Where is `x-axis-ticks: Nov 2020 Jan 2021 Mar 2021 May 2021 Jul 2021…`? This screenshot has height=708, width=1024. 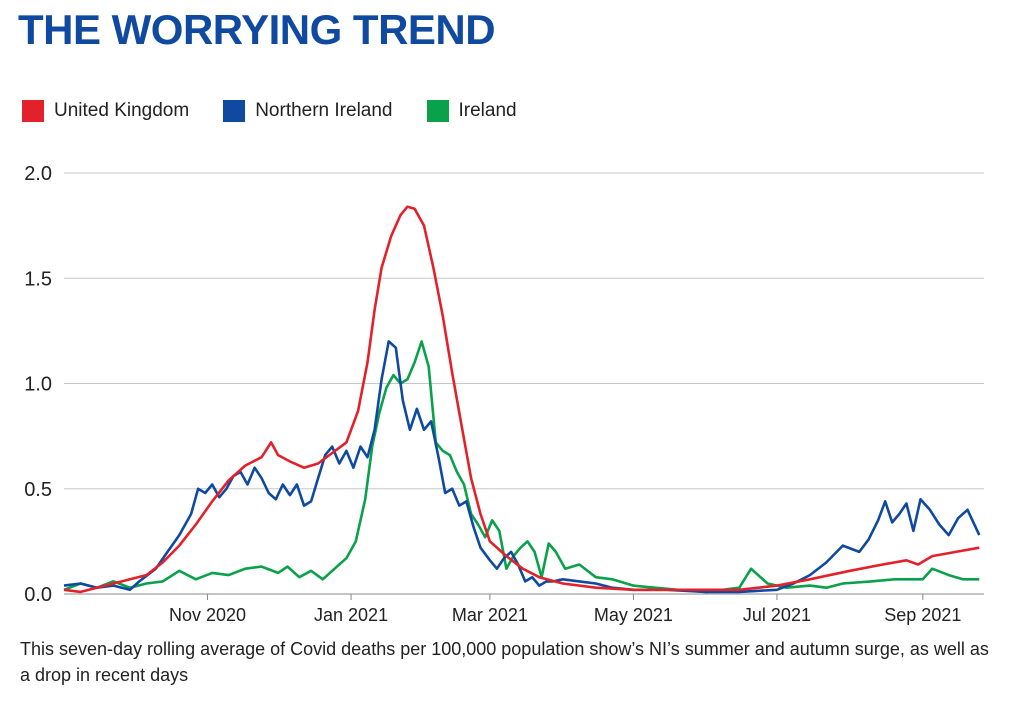 x-axis-ticks: Nov 2020 Jan 2021 Mar 2021 May 2021 Jul 2021… is located at coordinates (565, 609).